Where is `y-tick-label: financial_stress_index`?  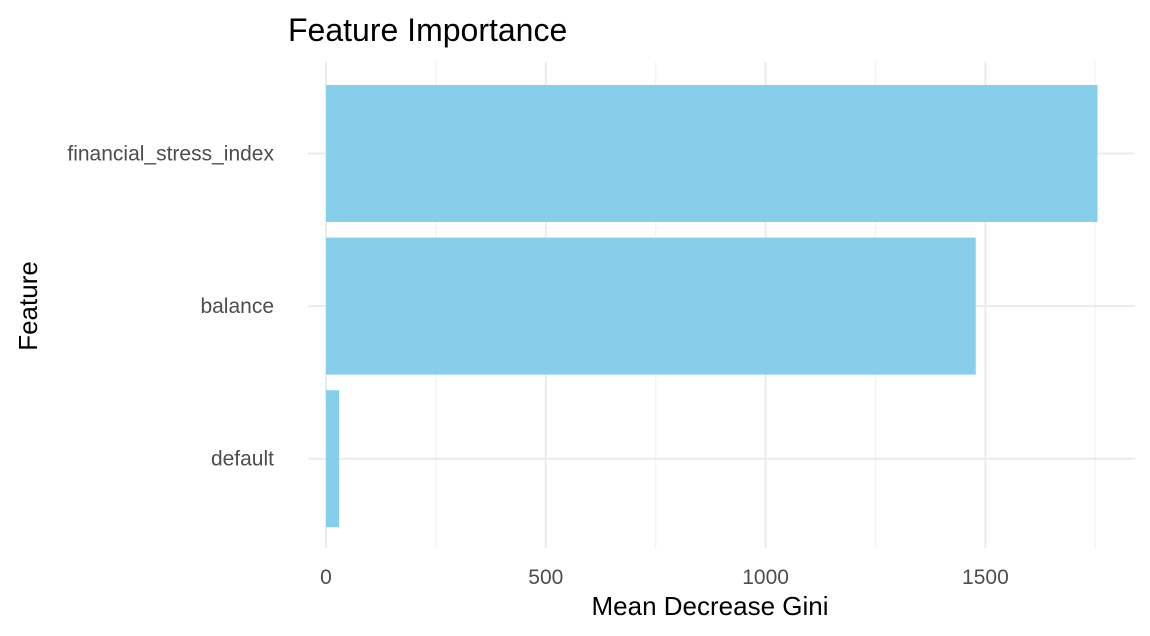
y-tick-label: financial_stress_index is located at coordinates (170, 154).